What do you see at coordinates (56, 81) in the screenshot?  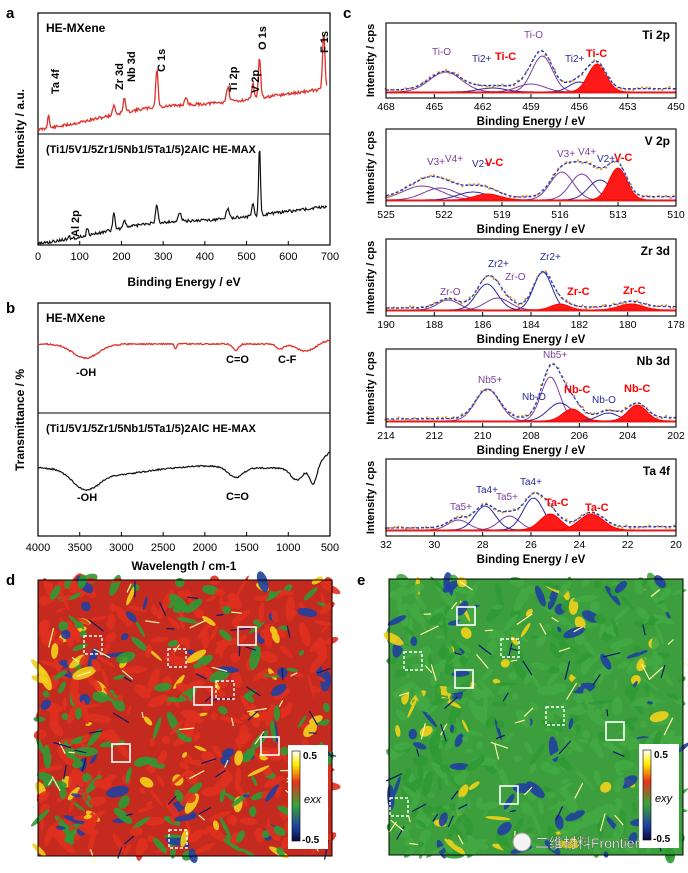 I see `peak-label: Ta 4f` at bounding box center [56, 81].